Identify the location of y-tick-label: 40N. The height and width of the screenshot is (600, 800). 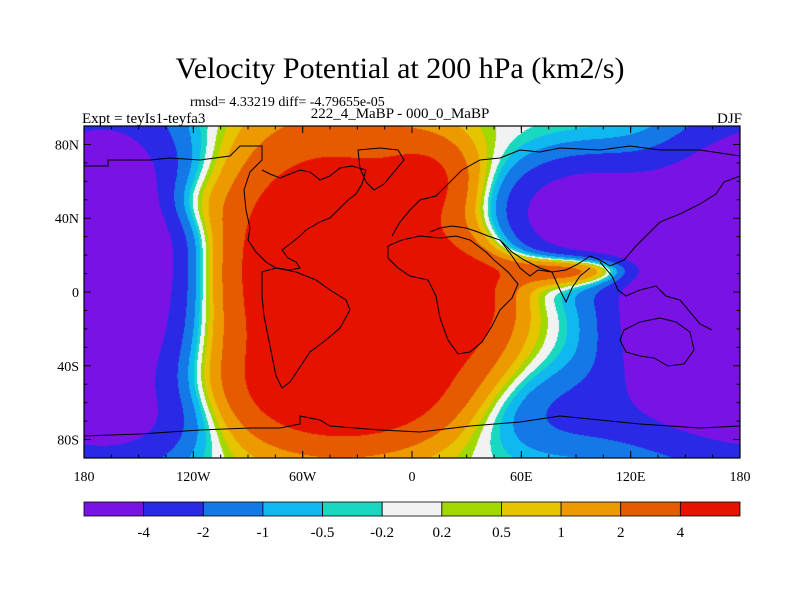
(67, 219).